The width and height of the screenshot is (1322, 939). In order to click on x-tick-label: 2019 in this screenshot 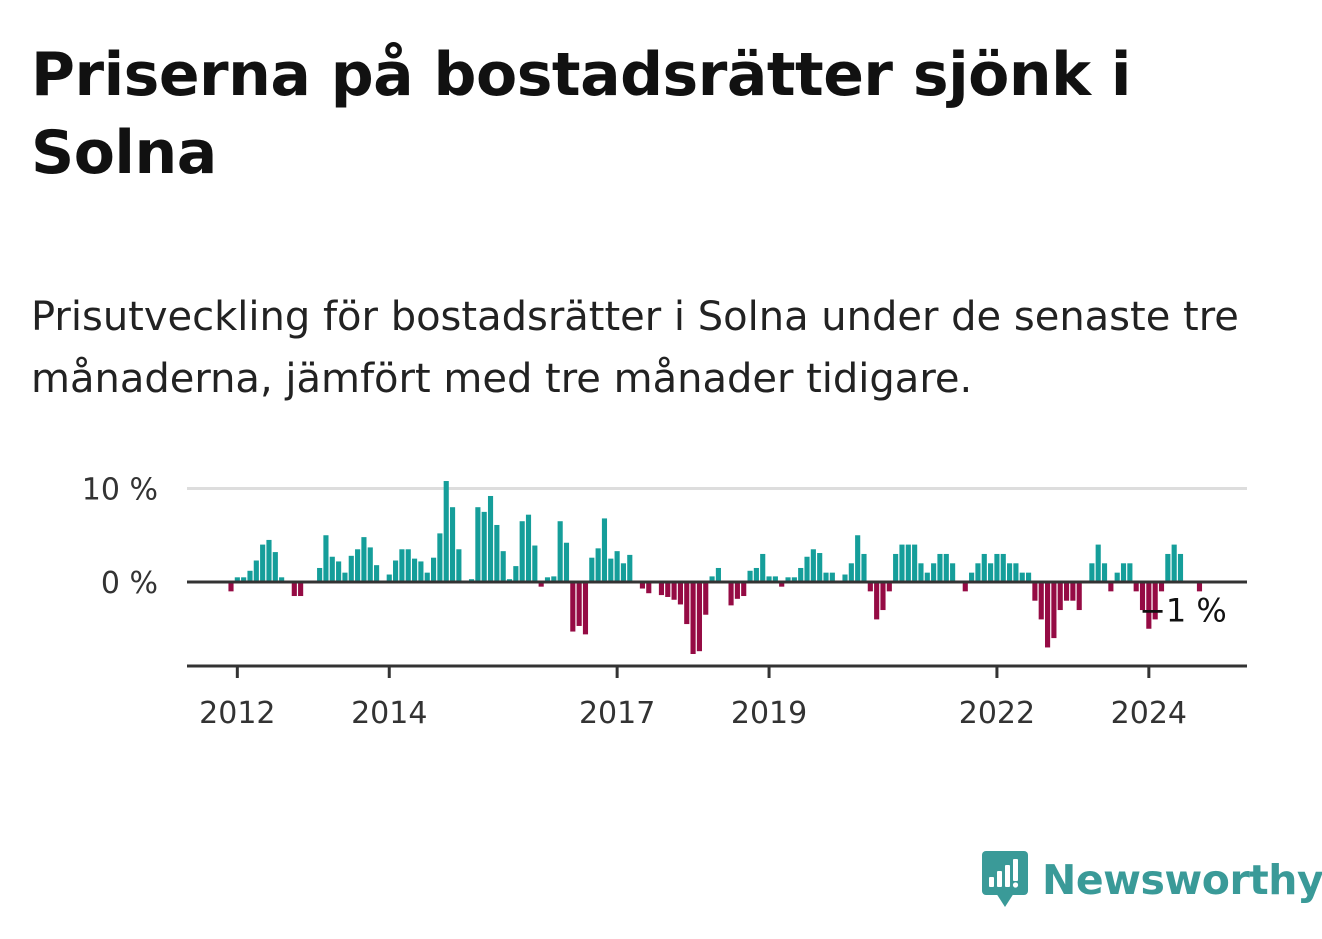, I will do `click(769, 713)`.